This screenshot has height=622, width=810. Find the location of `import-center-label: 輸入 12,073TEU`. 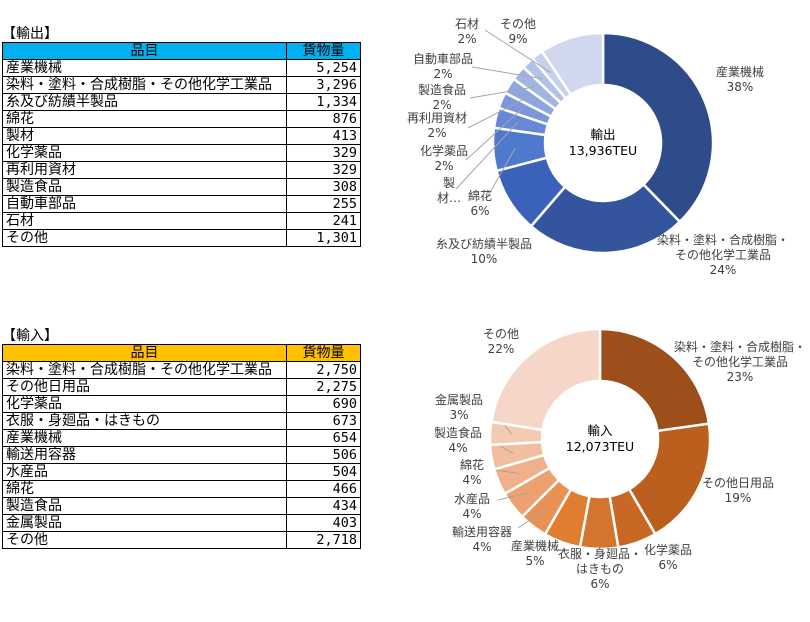

import-center-label: 輸入 12,073TEU is located at coordinates (600, 438).